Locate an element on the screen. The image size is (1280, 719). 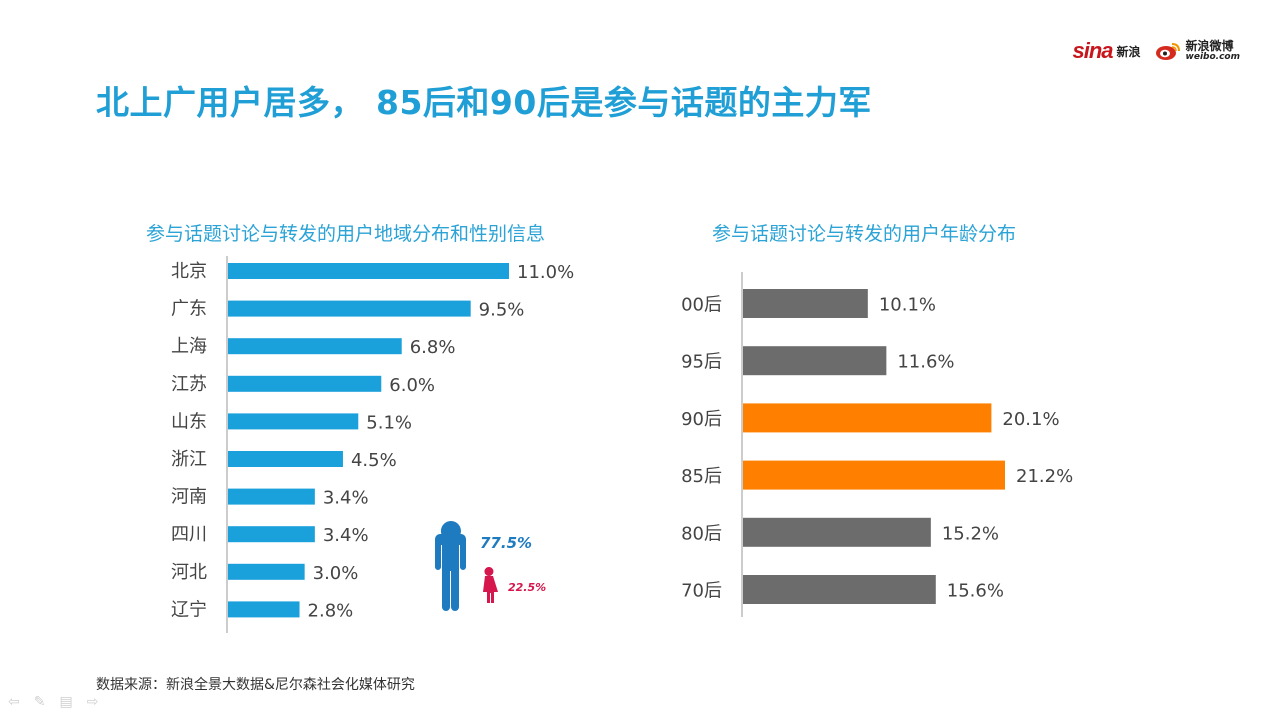
sina-logo-mark: sina is located at coordinates (1093, 50).